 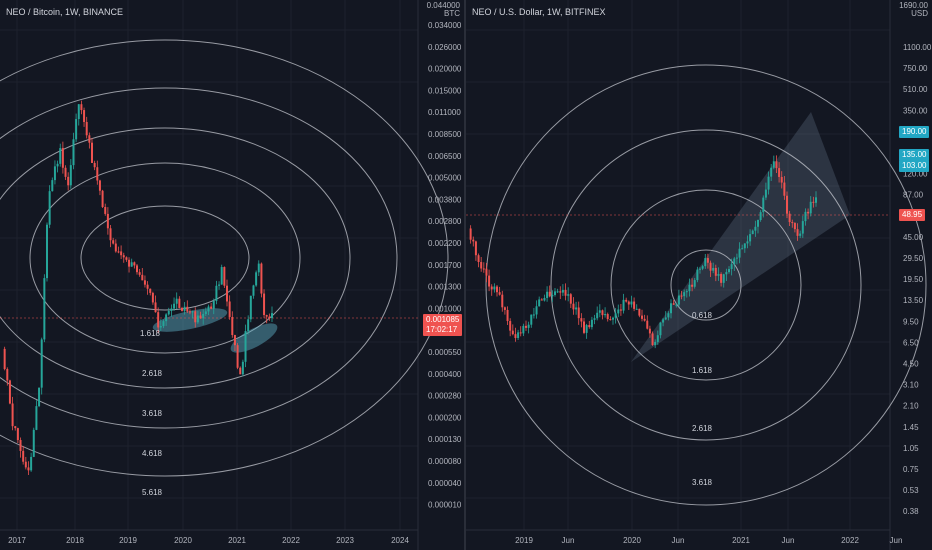 I want to click on pane-divider, so click(x=465, y=275).